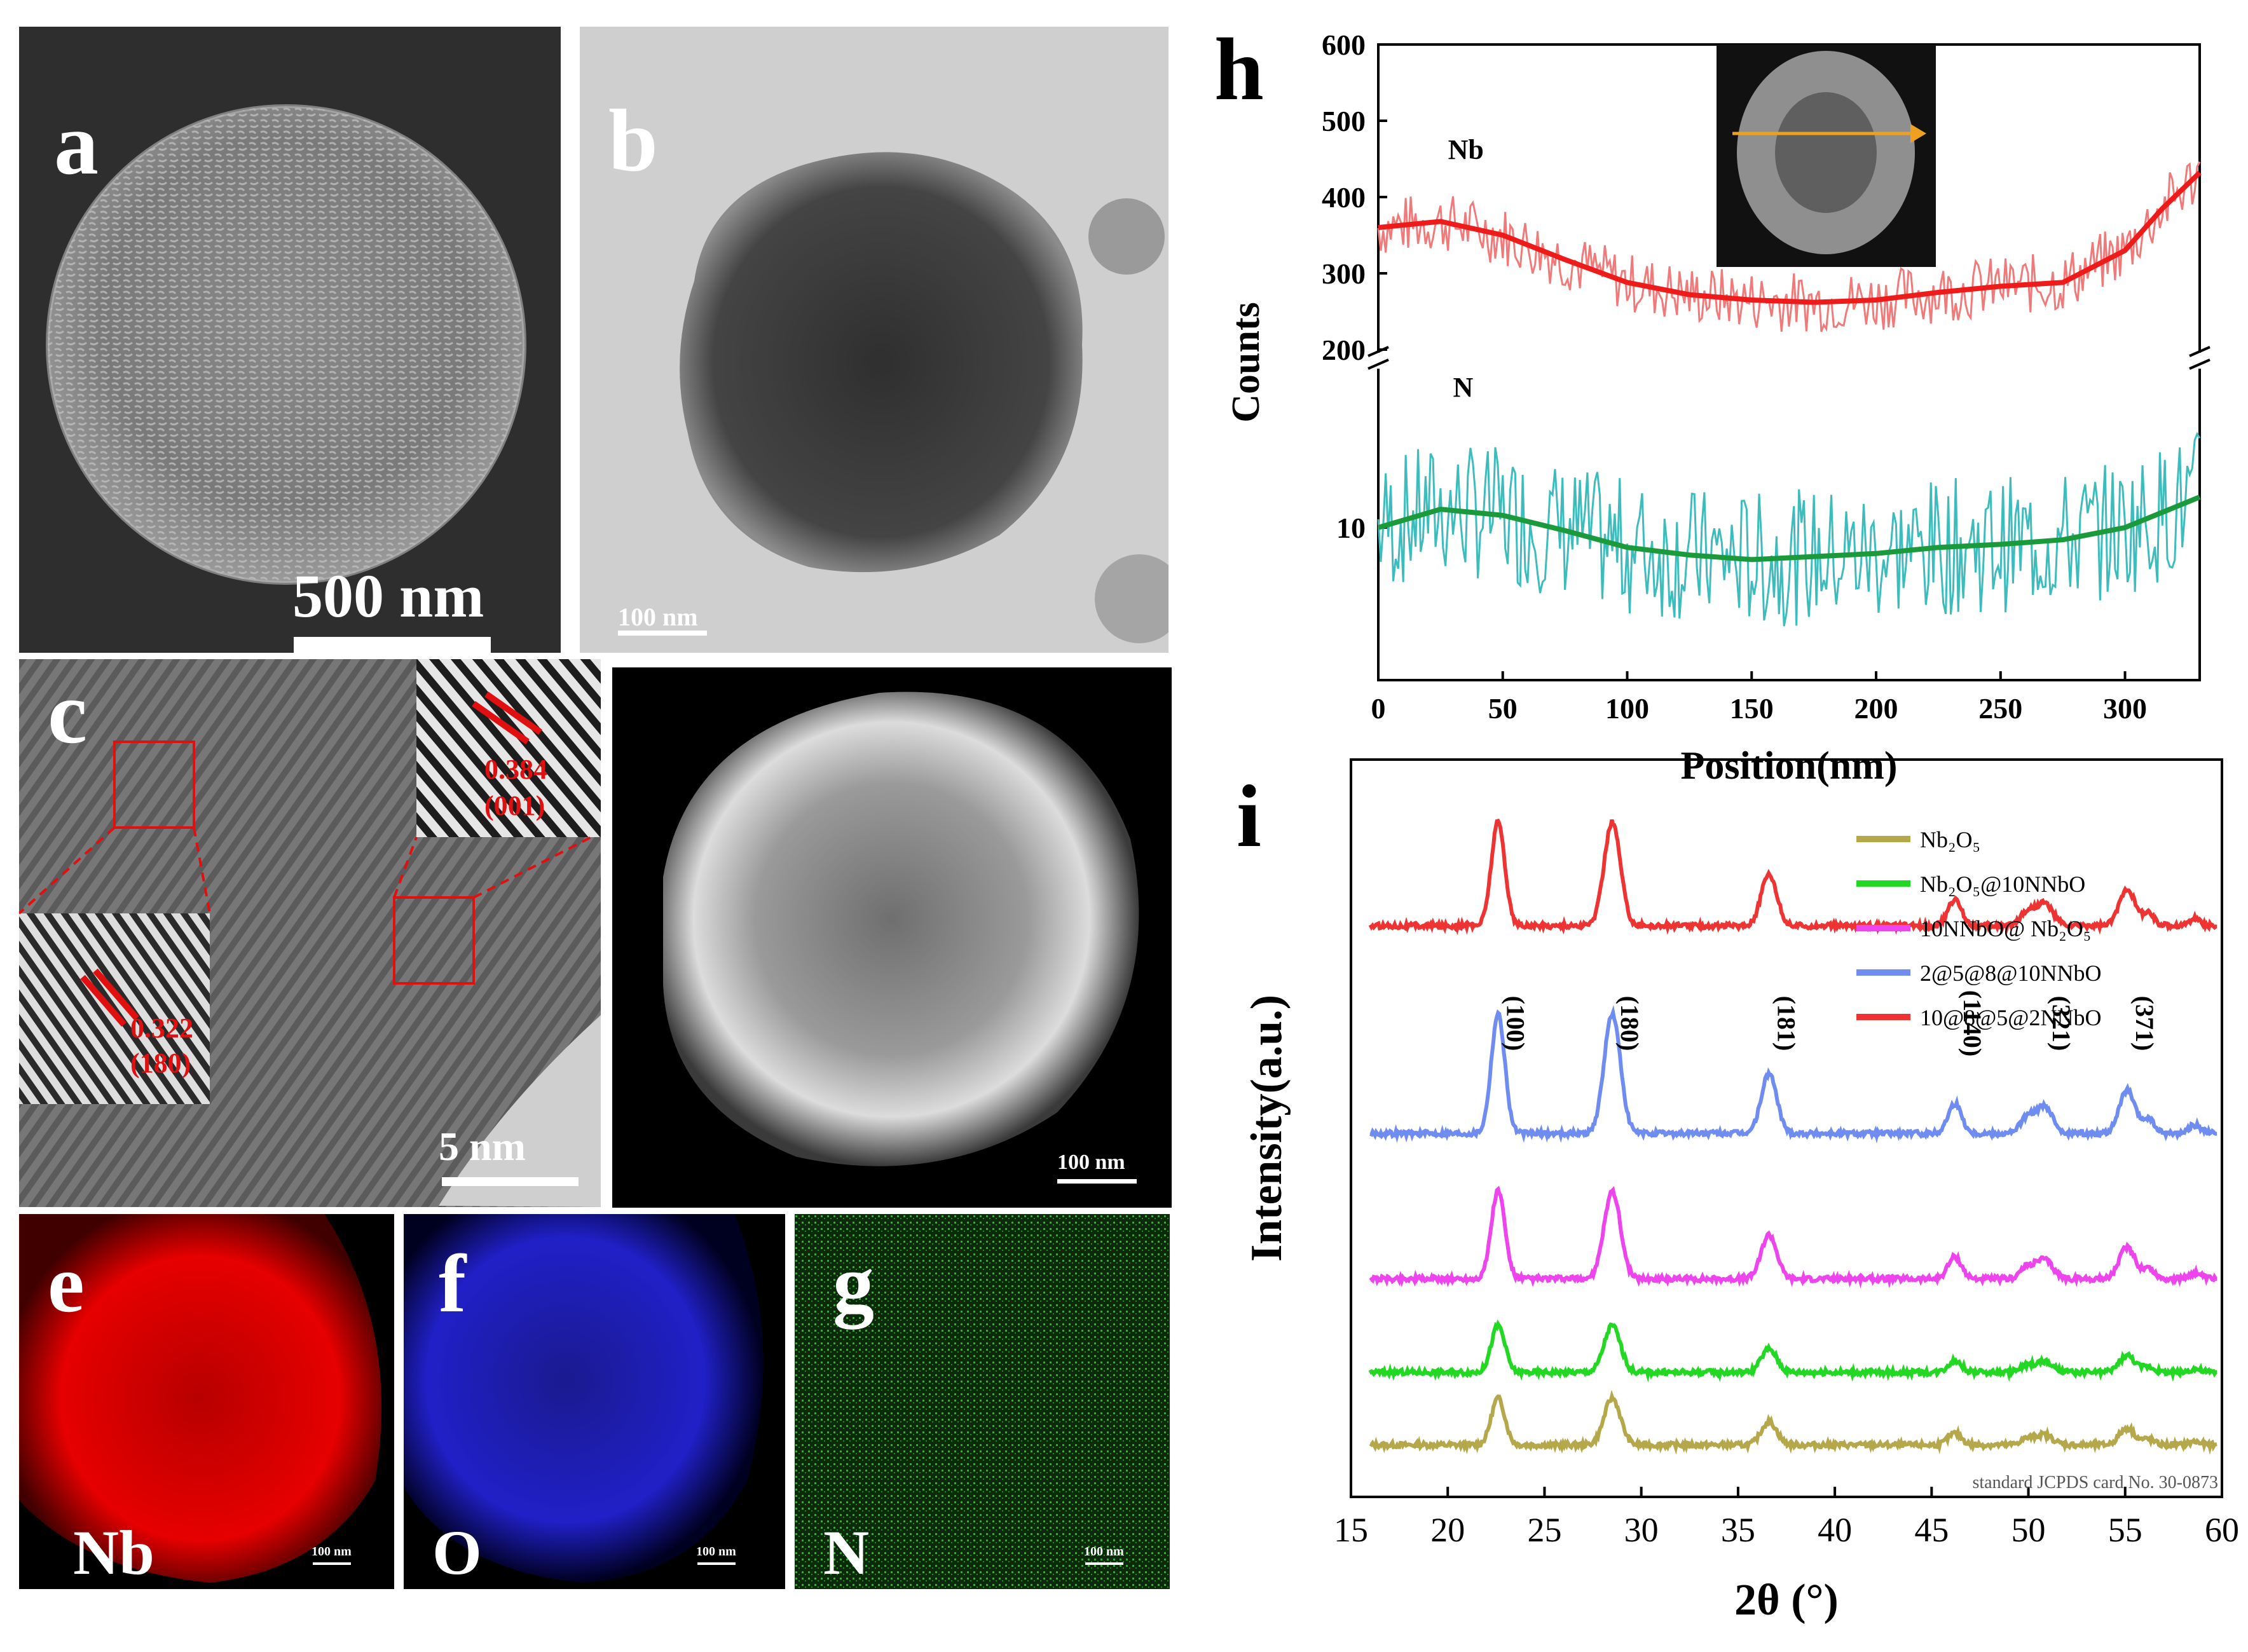  Describe the element at coordinates (482, 1146) in the screenshot. I see `scale-bar-label: 5 nm` at that location.